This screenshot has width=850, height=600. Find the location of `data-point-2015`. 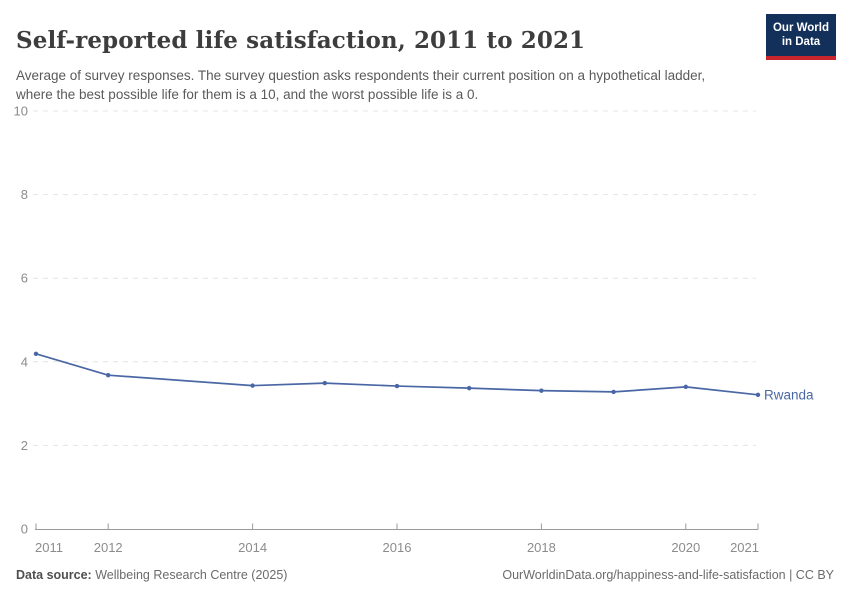

data-point-2015 is located at coordinates (324, 383).